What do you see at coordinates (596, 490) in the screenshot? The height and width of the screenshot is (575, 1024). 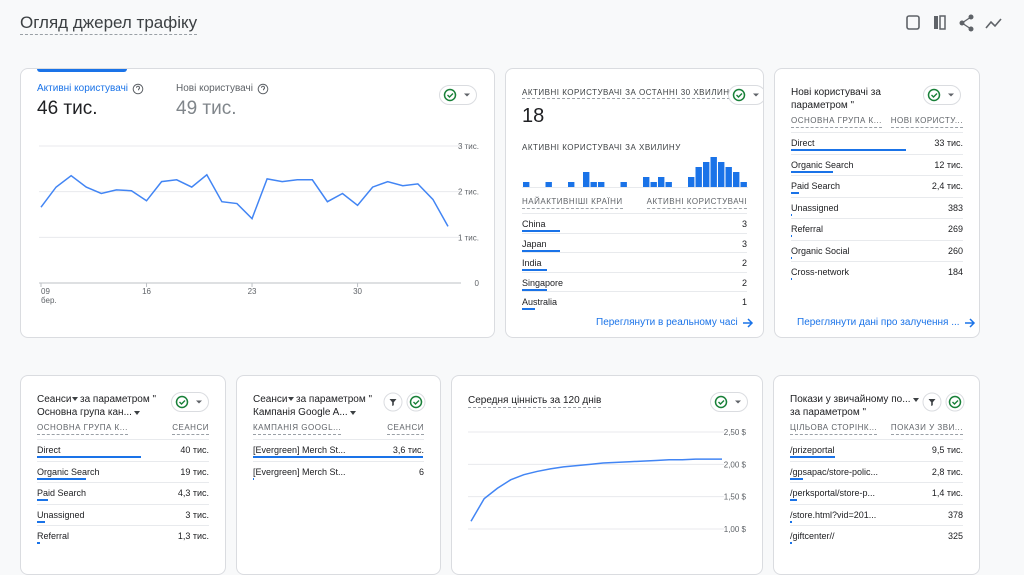 I see `line-series` at bounding box center [596, 490].